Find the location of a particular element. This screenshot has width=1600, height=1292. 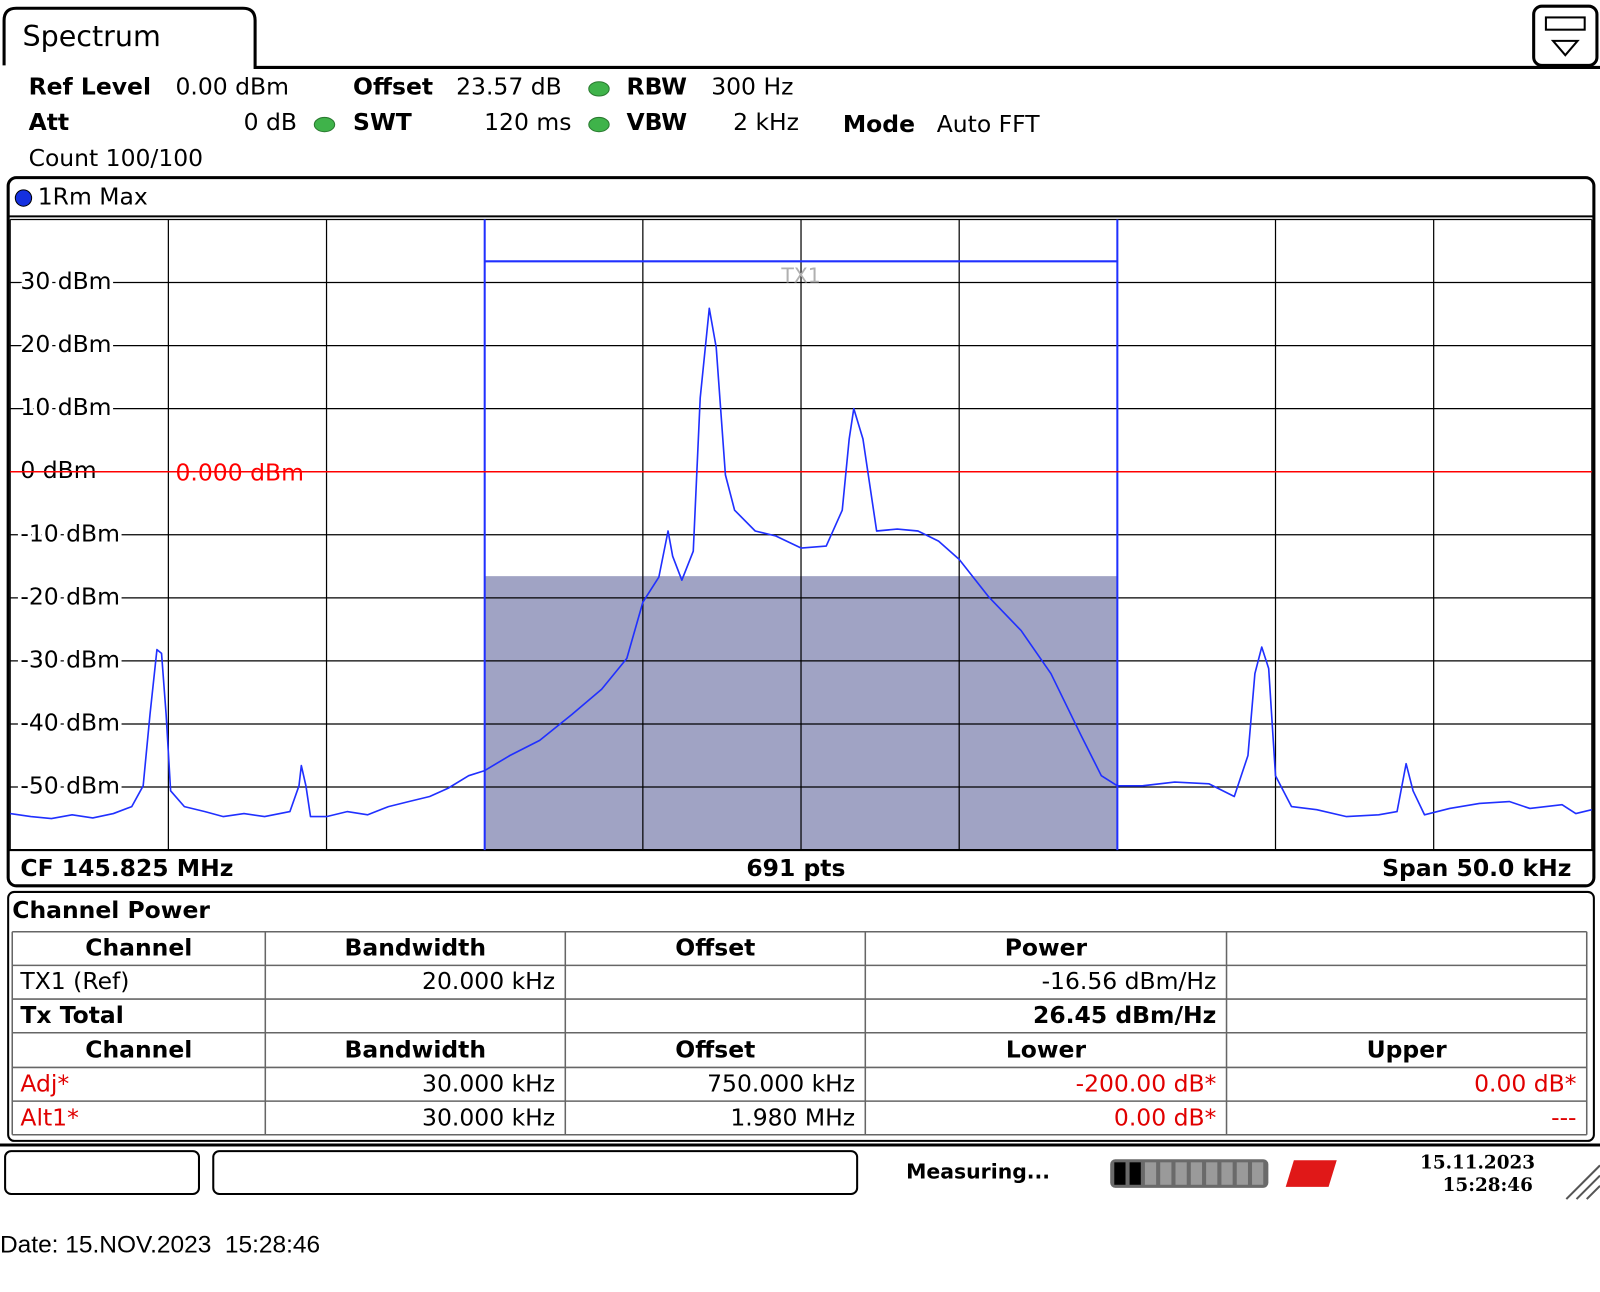

setting-text: SWT is located at coordinates (382, 122).